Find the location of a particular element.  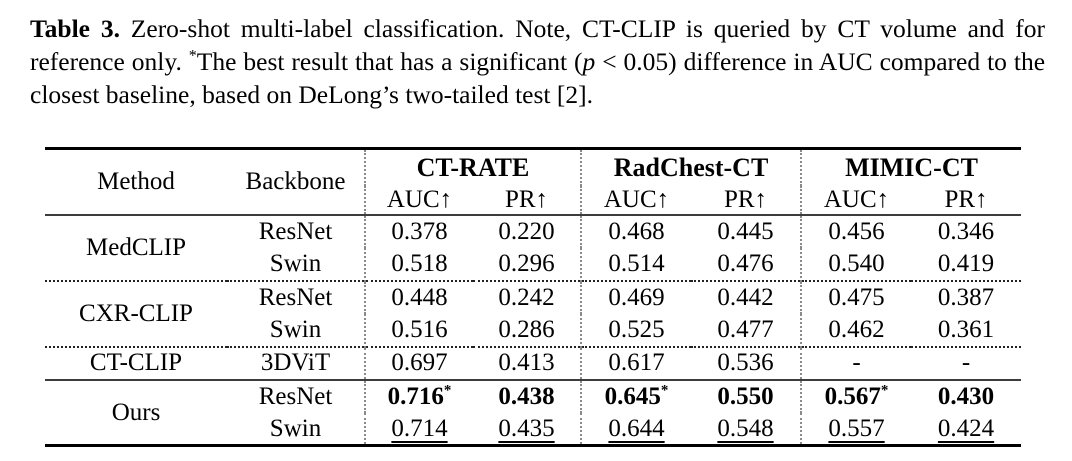

table-row-ours-swin: Swin 0.714 0.435 0.644 0.548 0.557 0.424 is located at coordinates (533, 429).